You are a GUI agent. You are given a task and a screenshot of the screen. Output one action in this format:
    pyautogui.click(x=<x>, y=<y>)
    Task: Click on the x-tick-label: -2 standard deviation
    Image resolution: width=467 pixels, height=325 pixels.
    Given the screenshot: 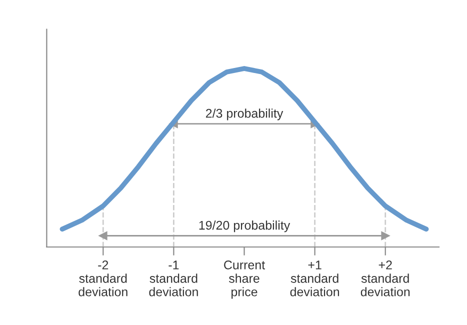 What is the action you would take?
    pyautogui.click(x=103, y=278)
    